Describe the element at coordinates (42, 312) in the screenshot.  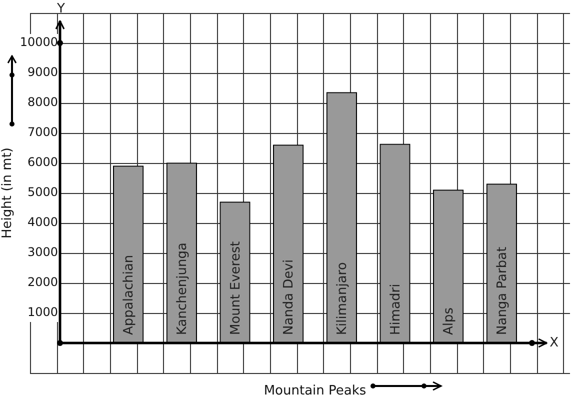
I see `y-tick-label: 1000` at that location.